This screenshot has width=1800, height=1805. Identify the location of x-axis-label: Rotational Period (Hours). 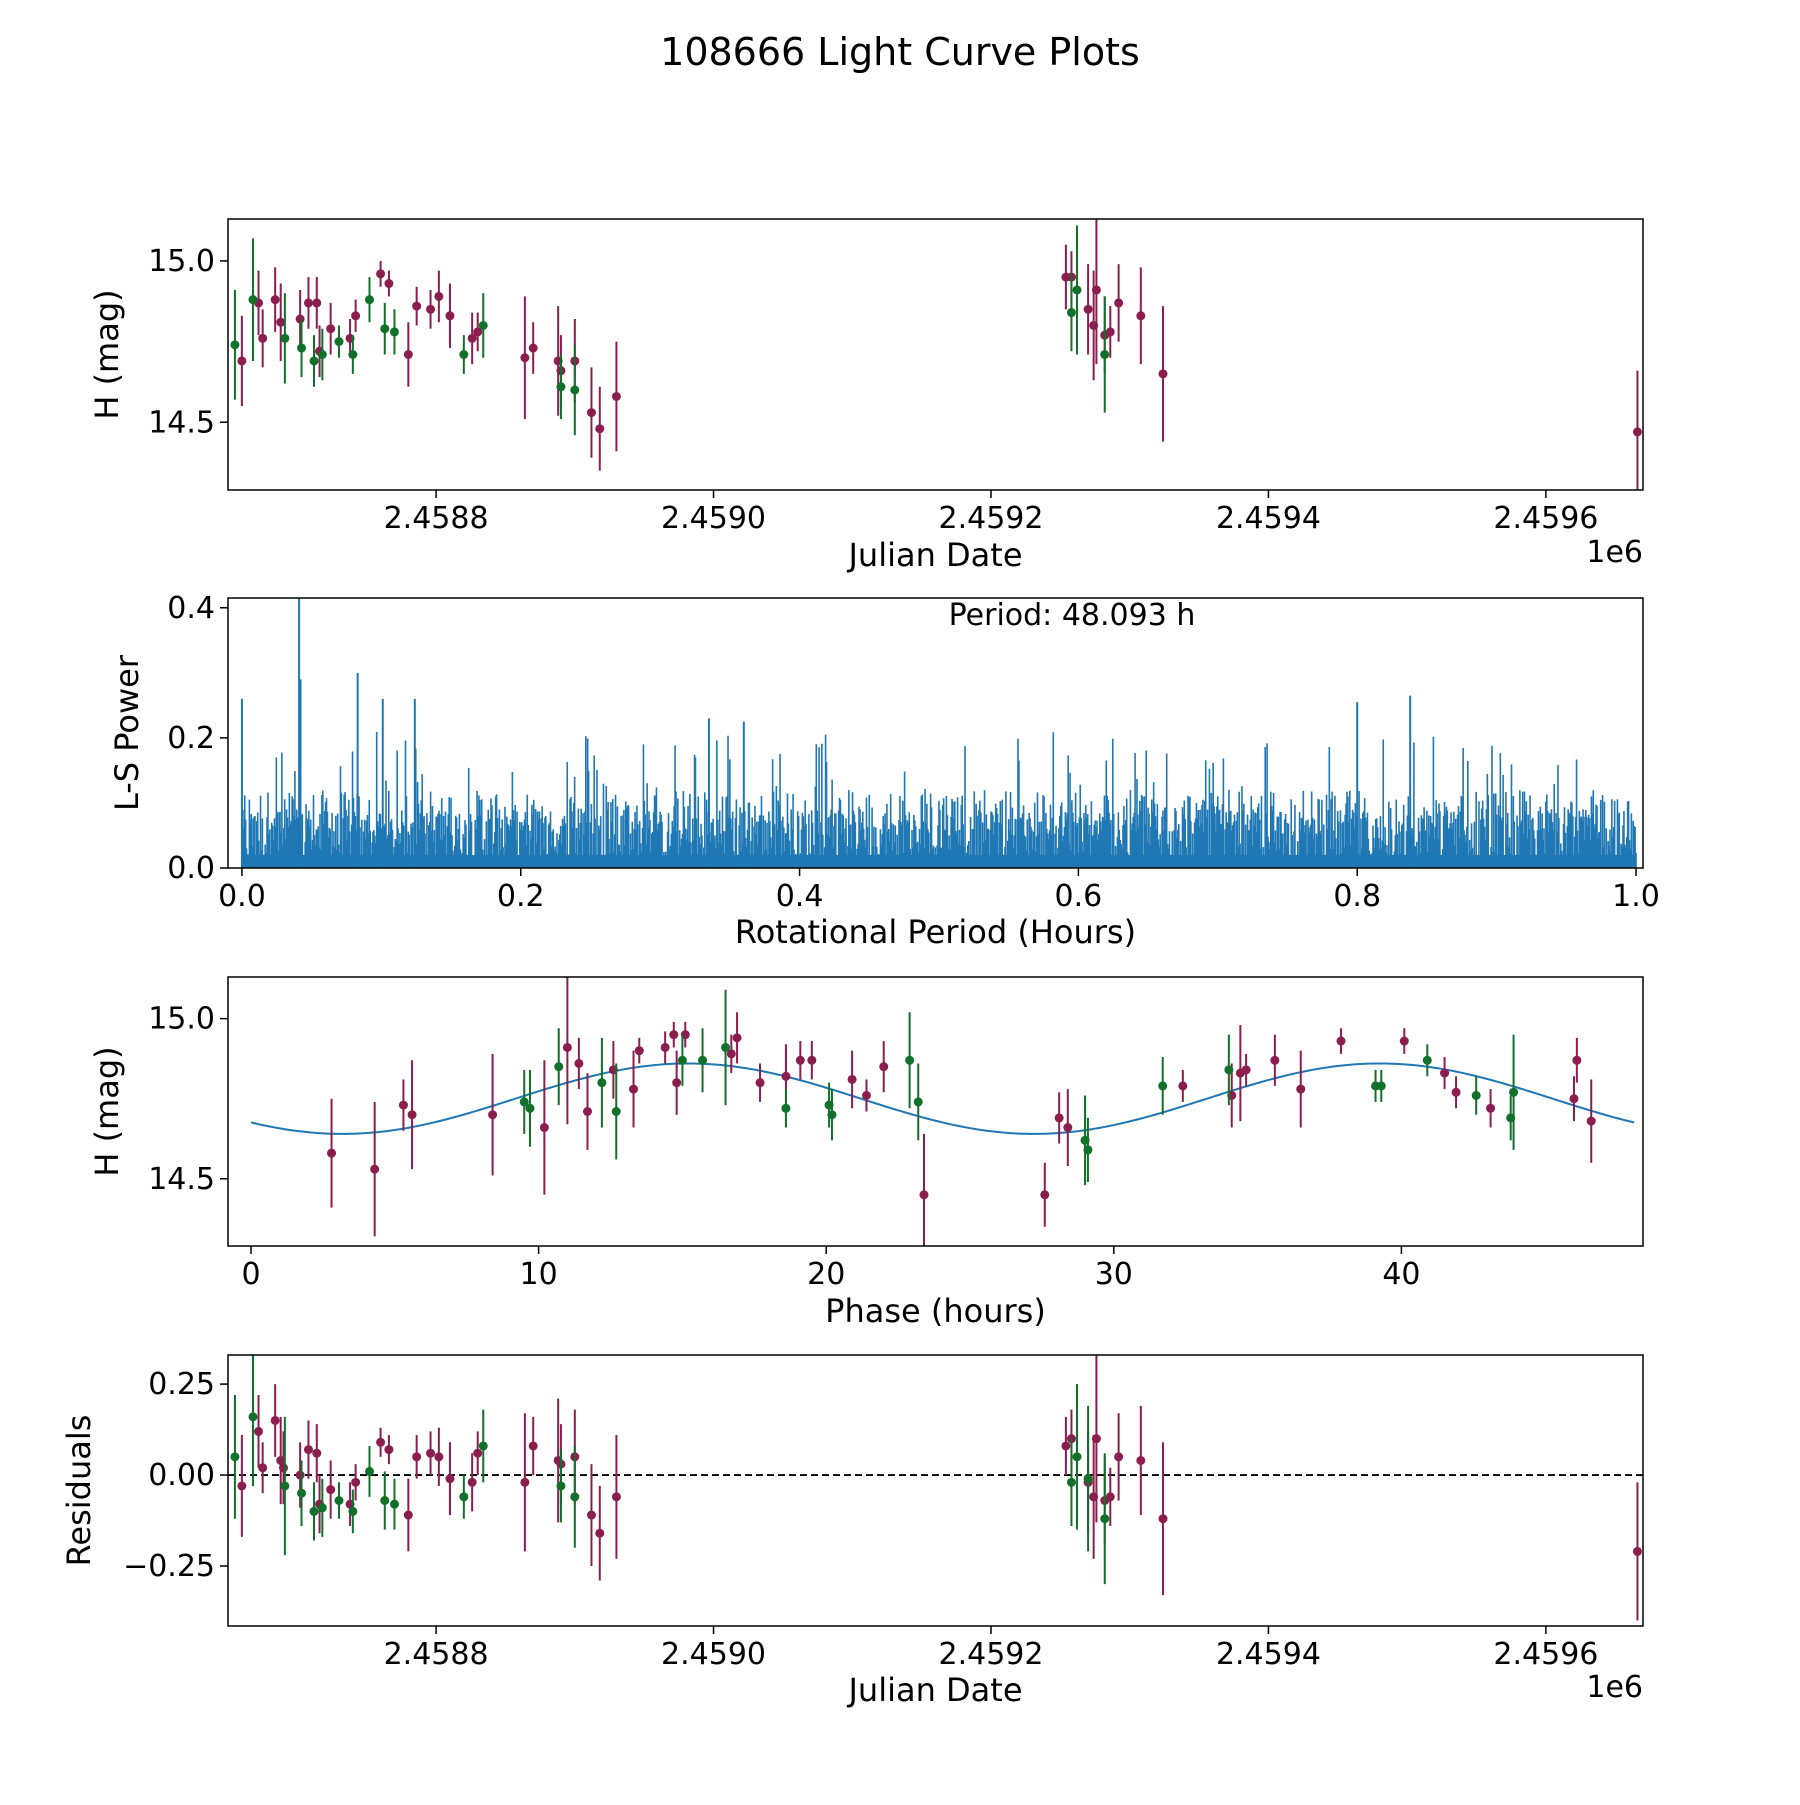
(935, 932).